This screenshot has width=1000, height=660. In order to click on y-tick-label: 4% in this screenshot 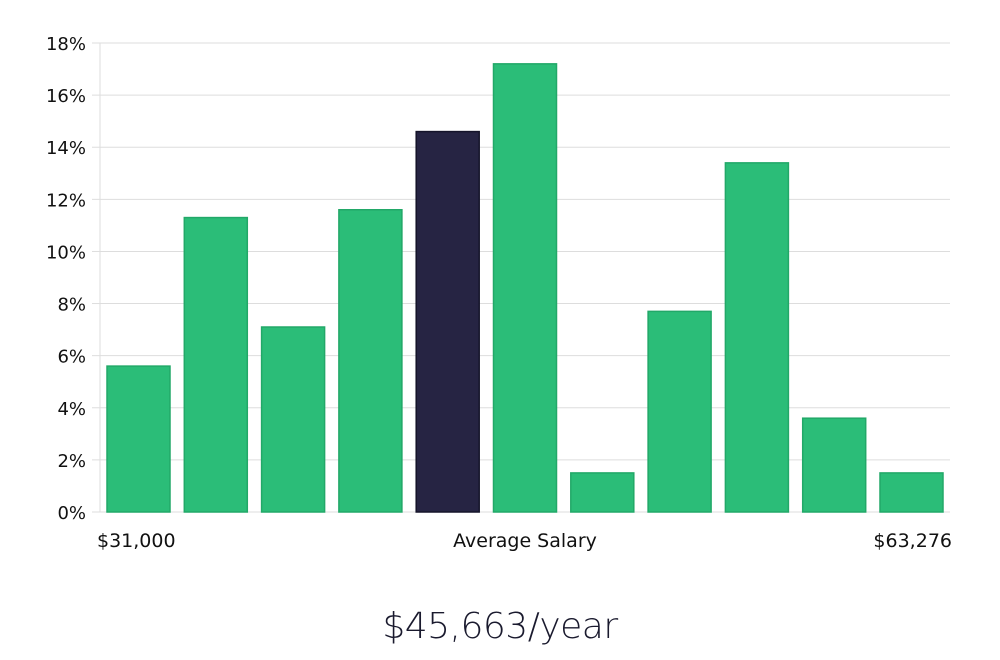, I will do `click(71, 409)`.